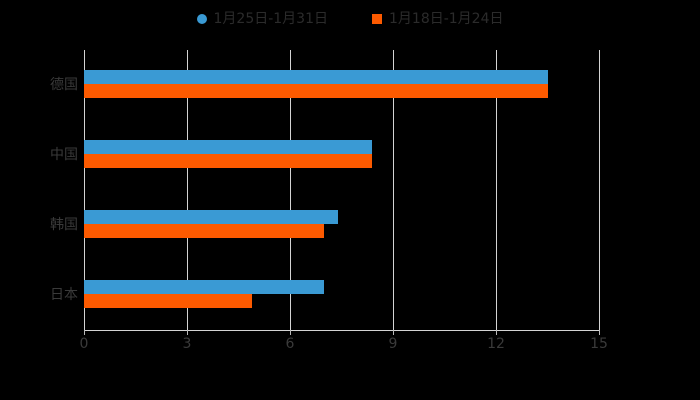 The height and width of the screenshot is (400, 700). I want to click on x-tick-label-6: 6, so click(290, 344).